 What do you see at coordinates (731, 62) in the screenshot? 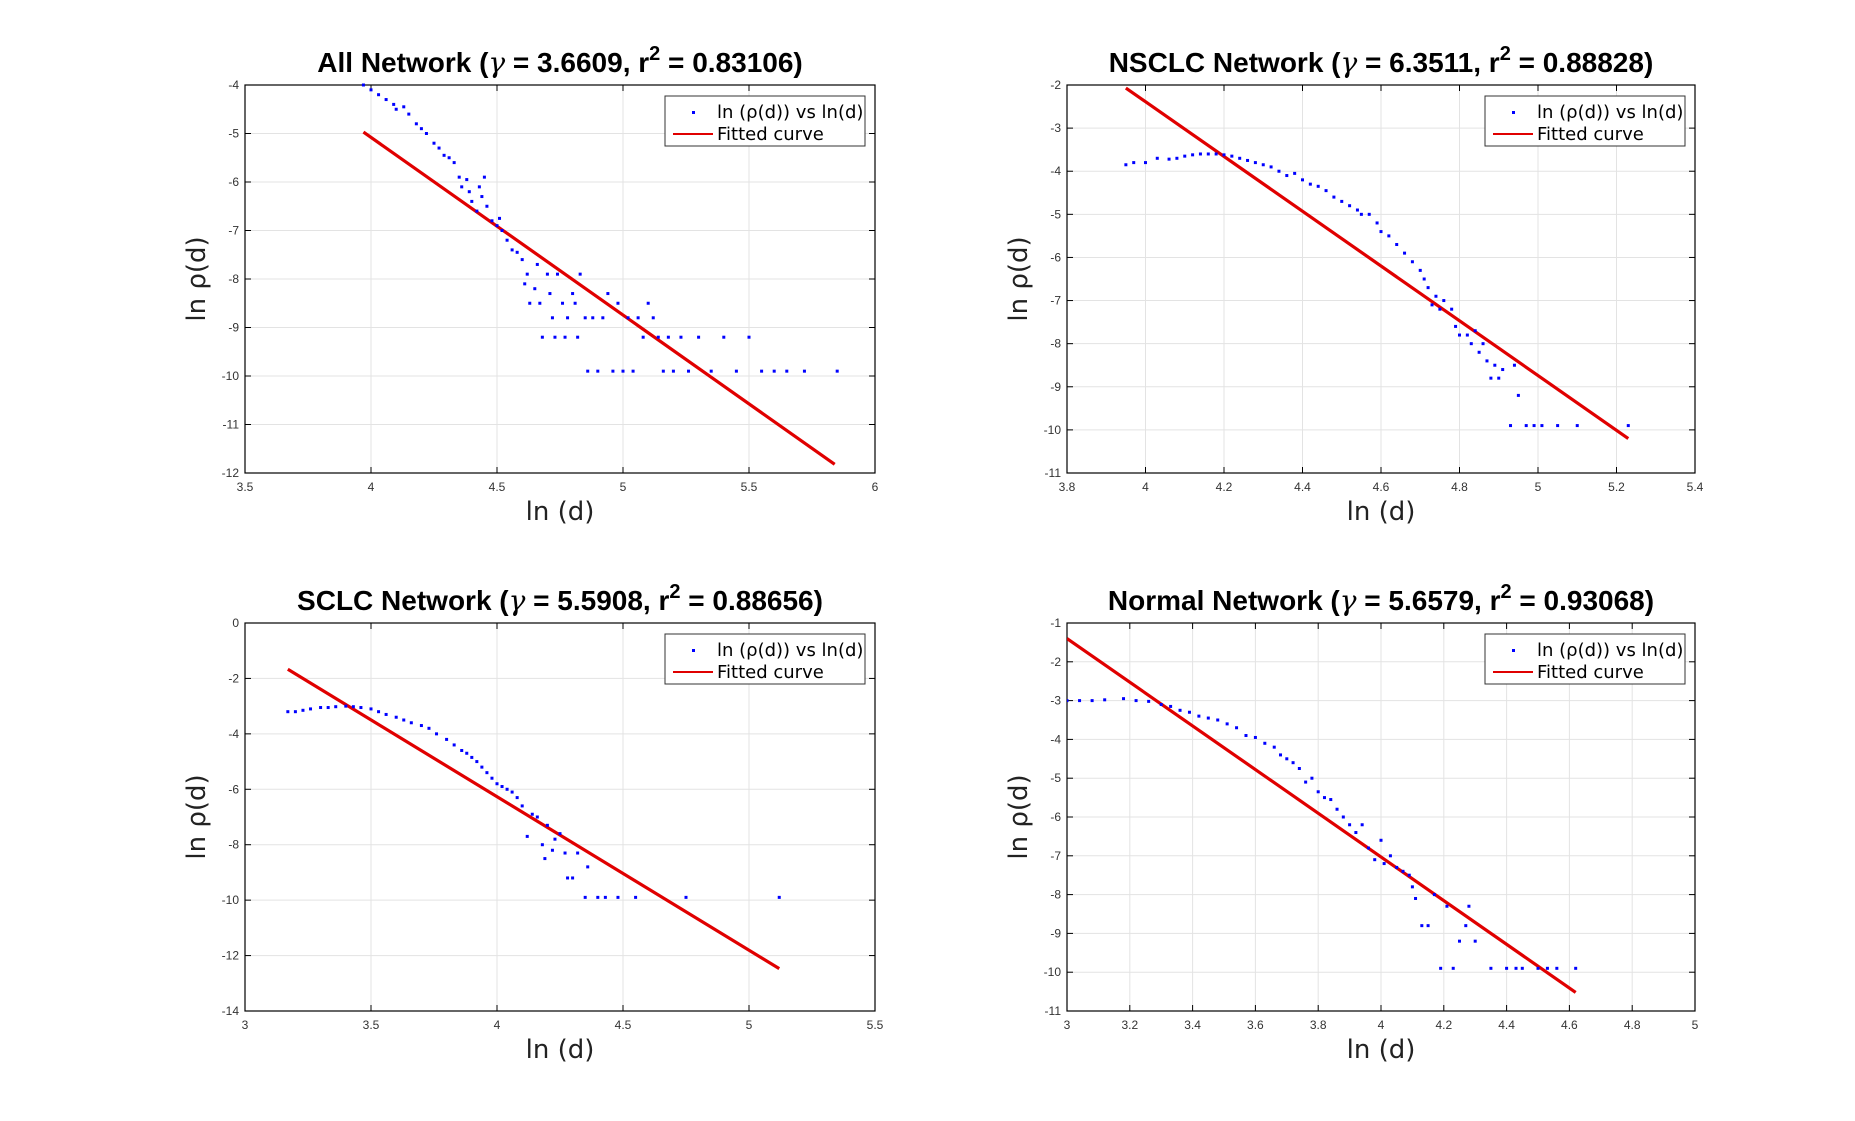
I see `title-suffix: = 0.83106)` at bounding box center [731, 62].